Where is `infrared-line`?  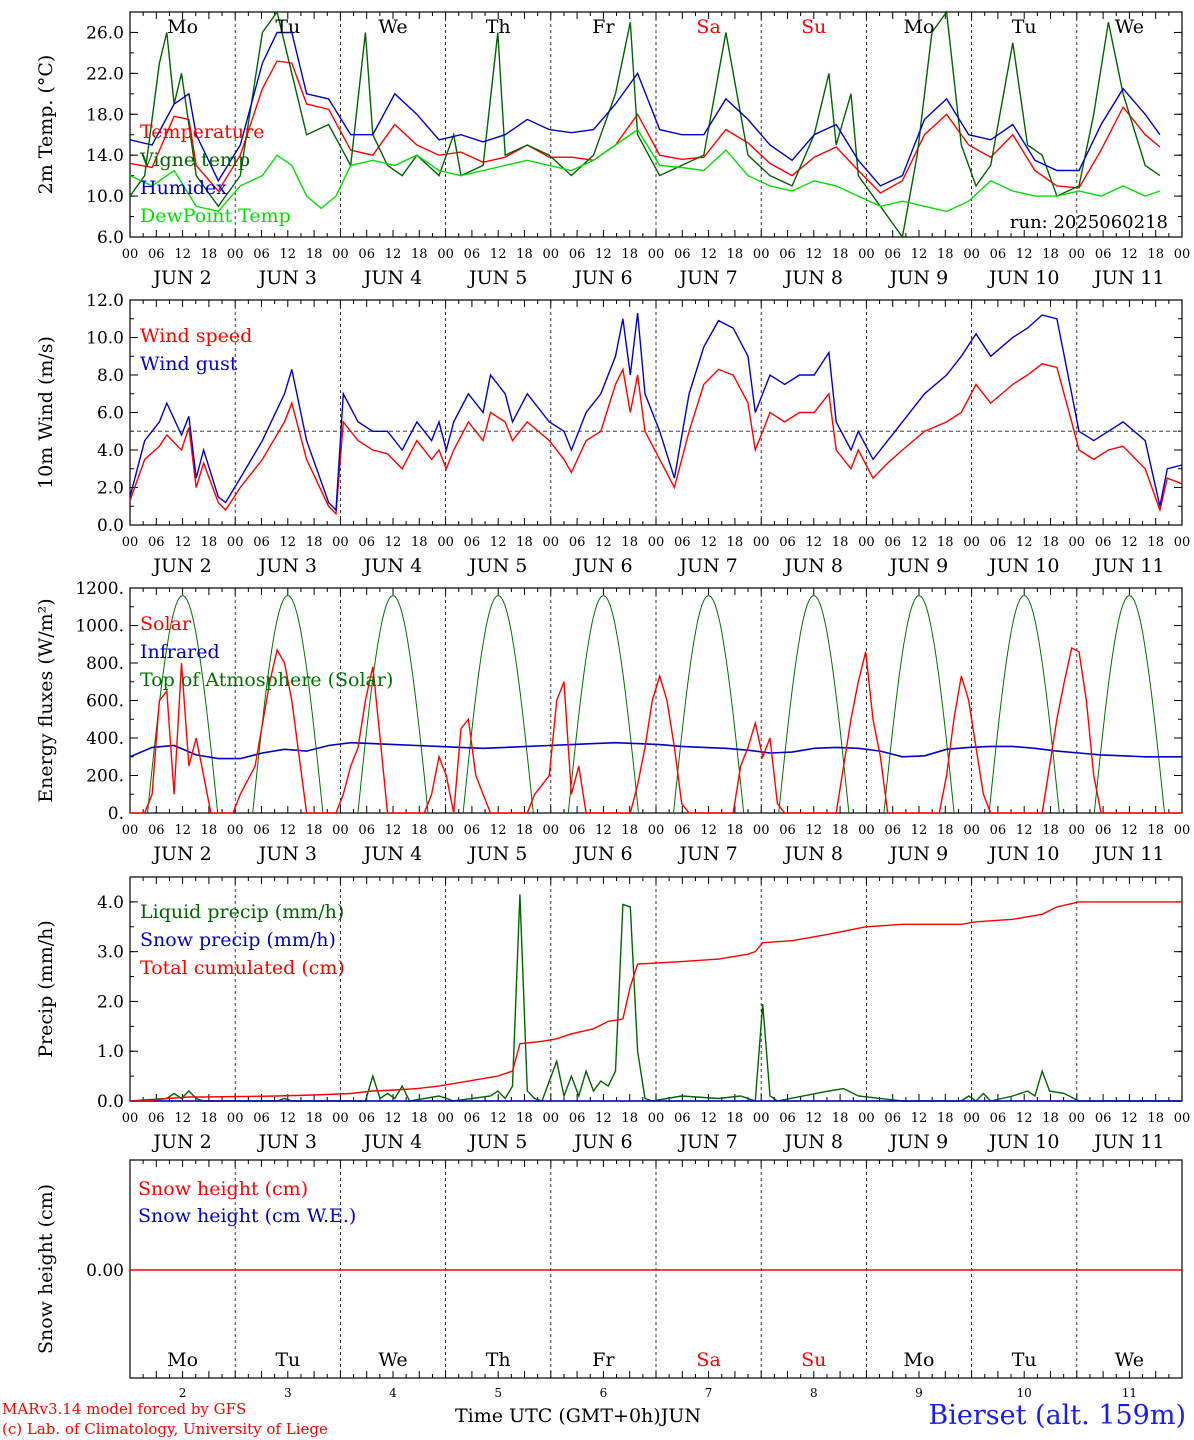
infrared-line is located at coordinates (655, 750).